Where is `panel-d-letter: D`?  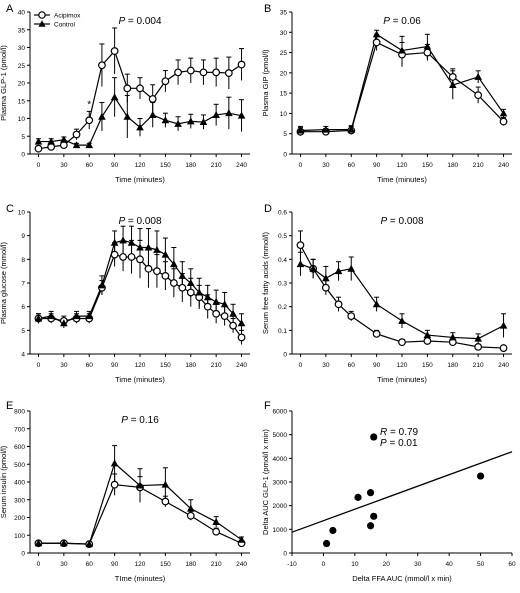 panel-d-letter: D is located at coordinates (268, 209).